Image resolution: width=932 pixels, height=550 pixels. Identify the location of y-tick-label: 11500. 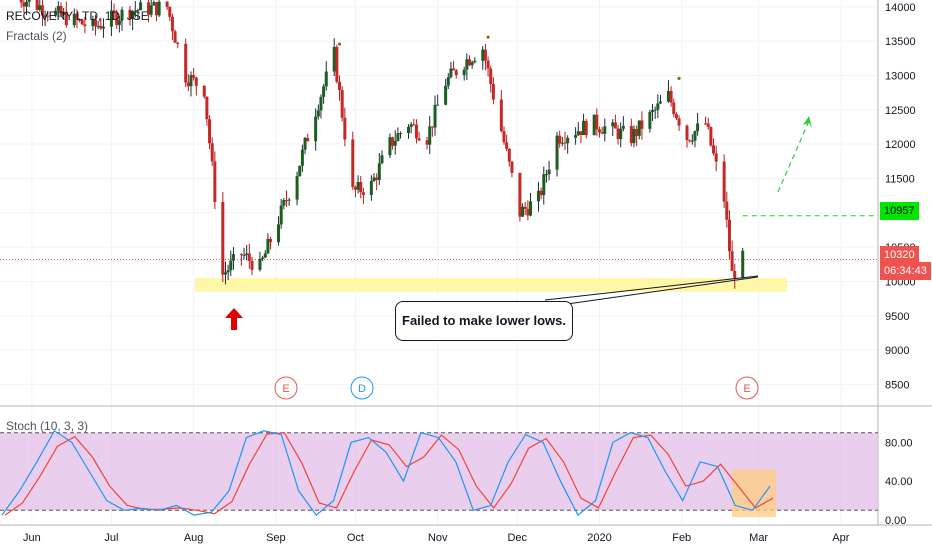
(900, 179).